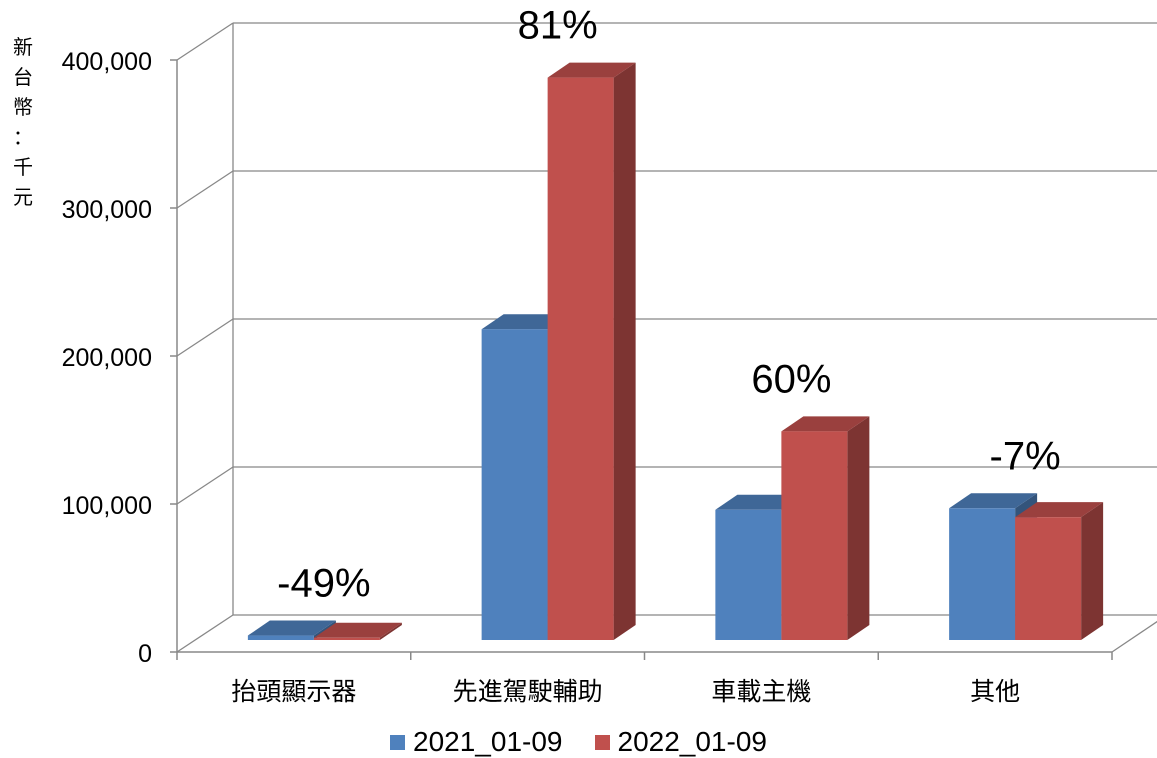  I want to click on y-axis-title-char: 台, so click(23, 77).